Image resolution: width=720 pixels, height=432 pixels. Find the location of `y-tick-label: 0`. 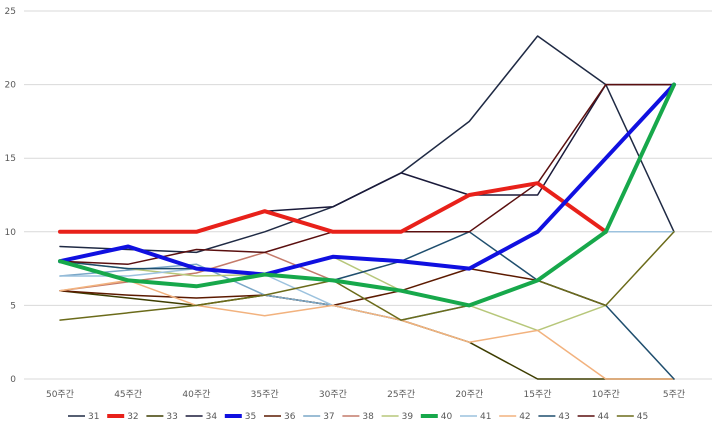

y-tick-label: 0 is located at coordinates (13, 380).